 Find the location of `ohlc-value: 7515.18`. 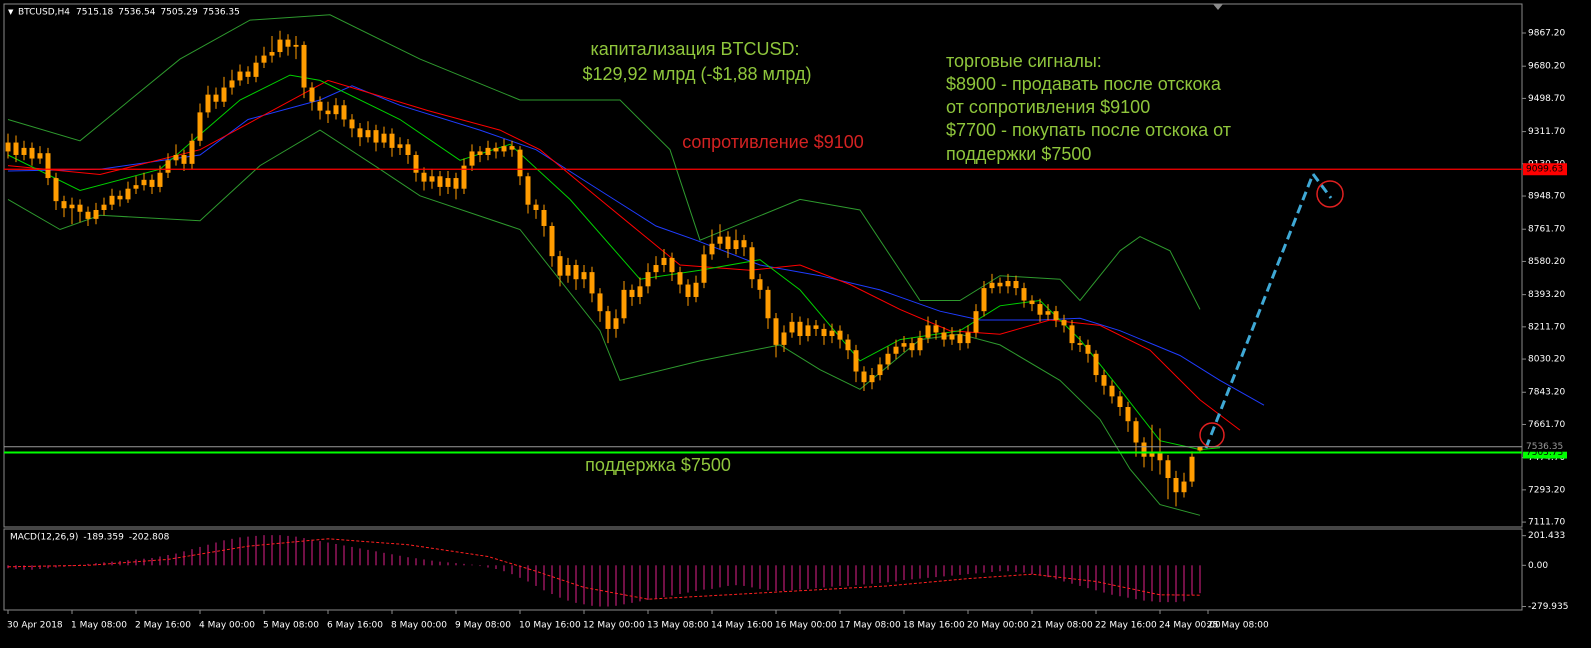

ohlc-value: 7515.18 is located at coordinates (94, 13).